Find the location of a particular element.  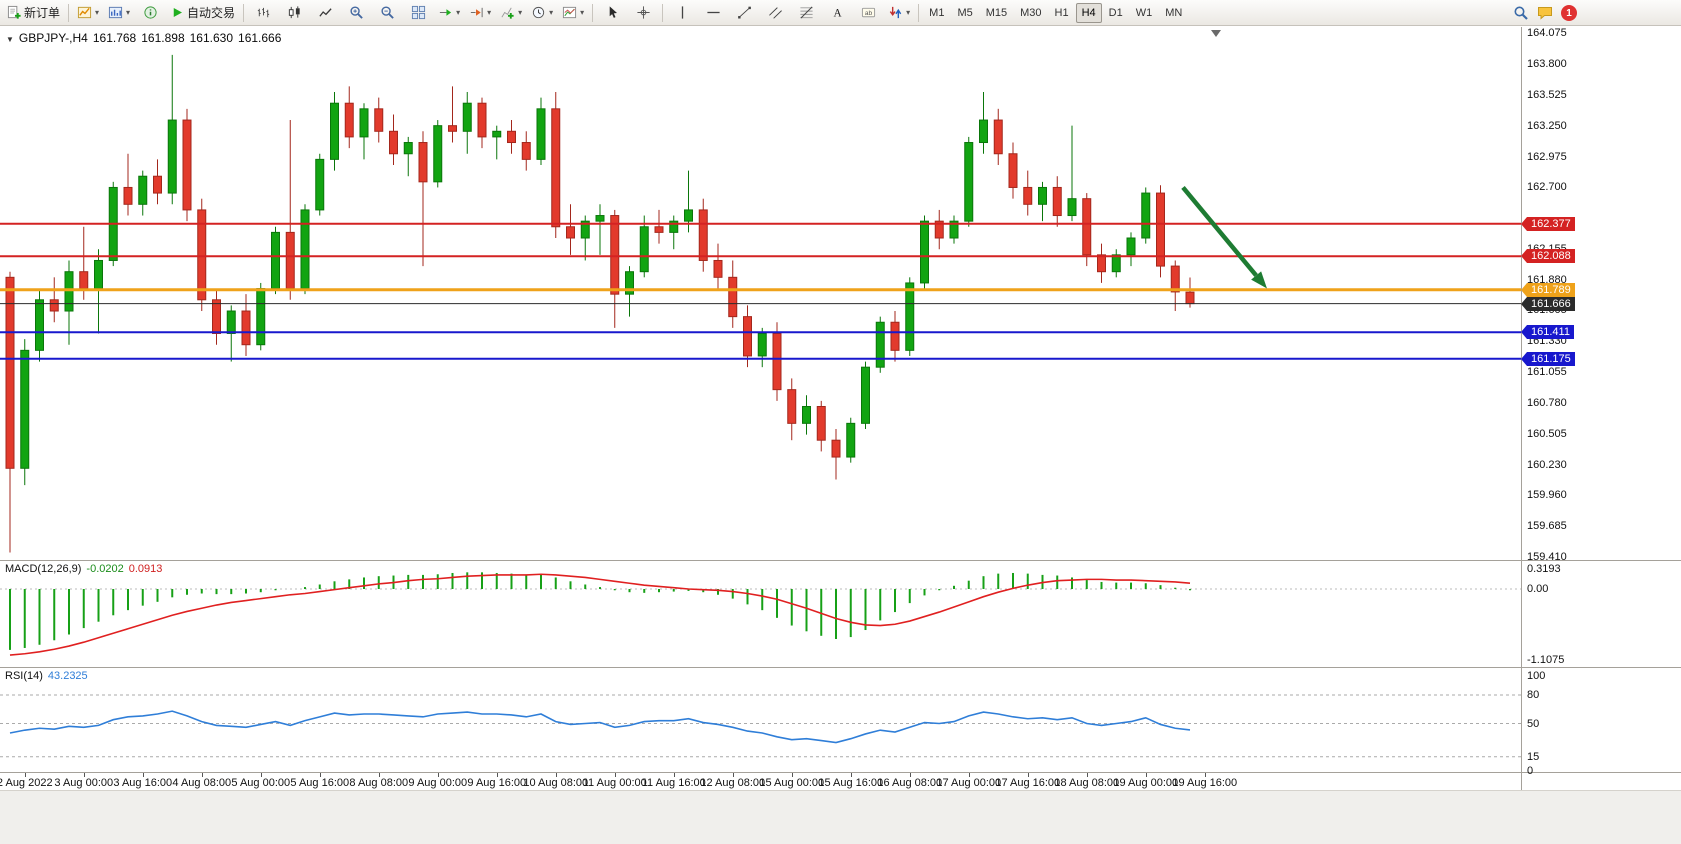

price-axis-tick-label: 159.410 is located at coordinates (1547, 557).